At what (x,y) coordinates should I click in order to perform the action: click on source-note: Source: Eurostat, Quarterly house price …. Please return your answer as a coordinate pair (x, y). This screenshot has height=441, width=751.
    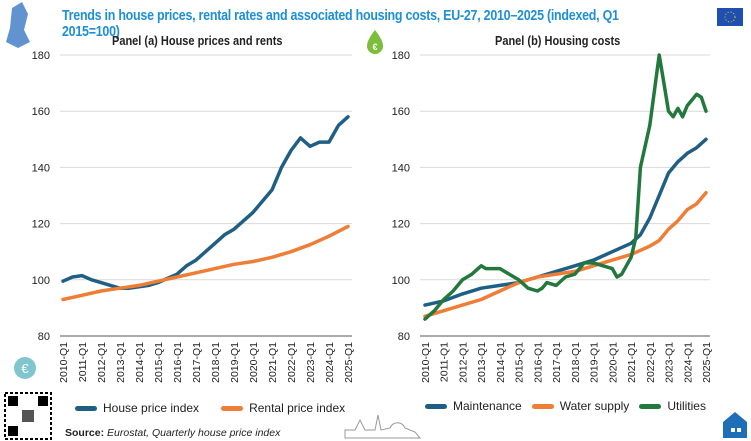
    Looking at the image, I should click on (172, 433).